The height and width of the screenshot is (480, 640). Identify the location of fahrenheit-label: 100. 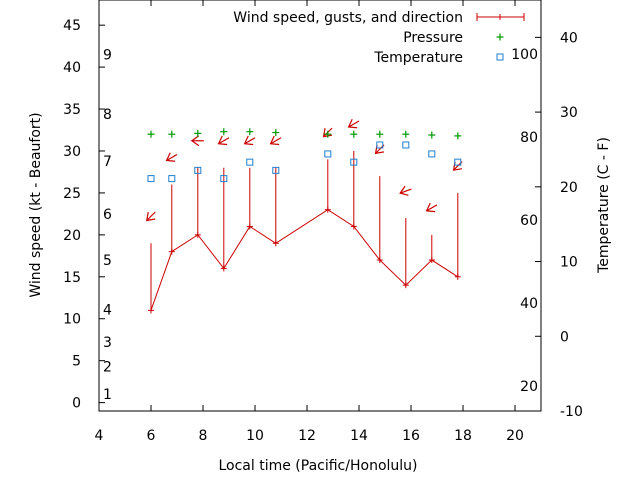
(524, 55).